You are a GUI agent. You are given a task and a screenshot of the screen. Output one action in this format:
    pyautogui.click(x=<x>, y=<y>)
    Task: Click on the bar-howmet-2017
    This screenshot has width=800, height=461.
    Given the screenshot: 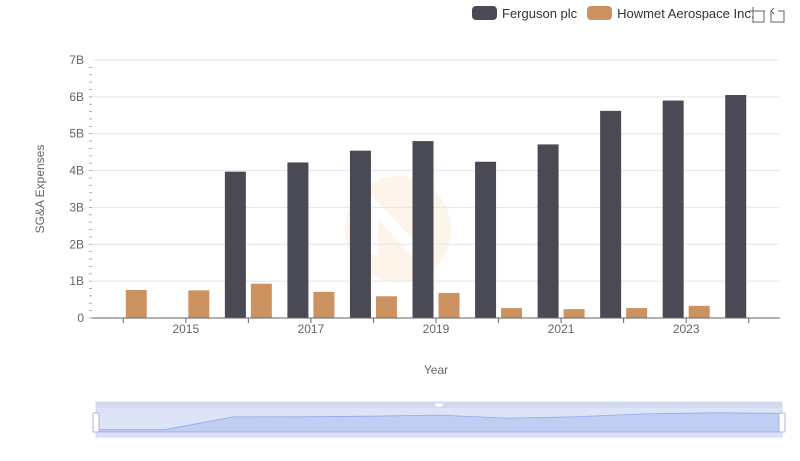 What is the action you would take?
    pyautogui.click(x=324, y=304)
    